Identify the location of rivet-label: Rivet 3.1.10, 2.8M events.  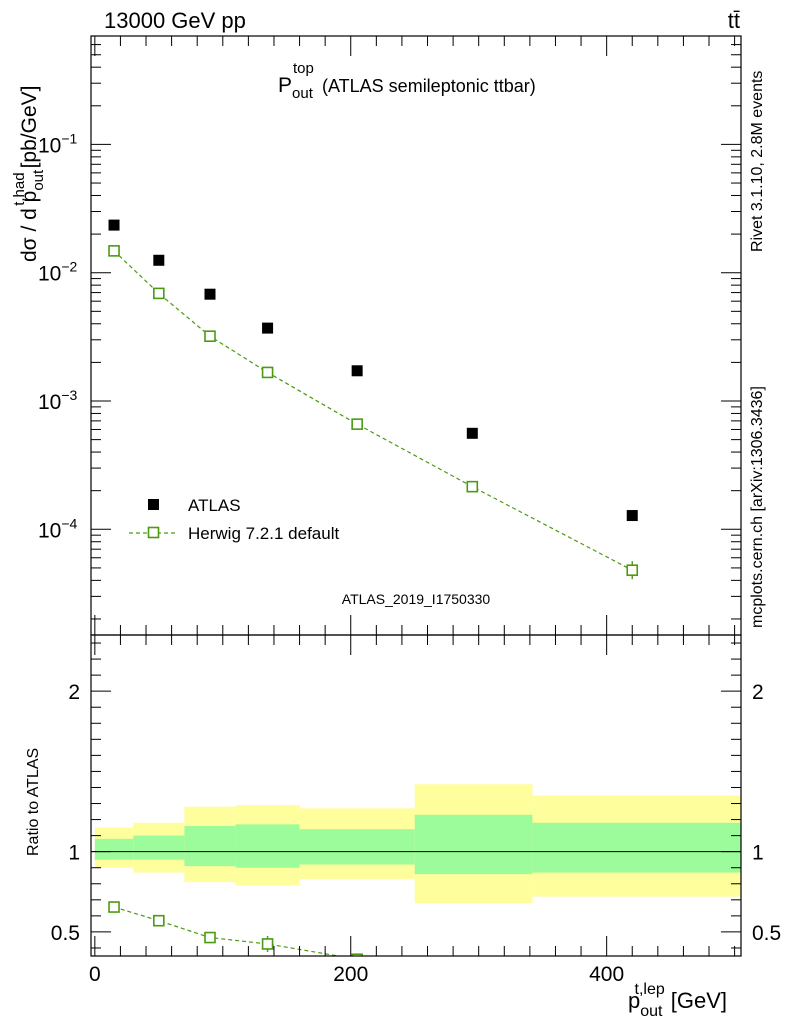
(757, 161).